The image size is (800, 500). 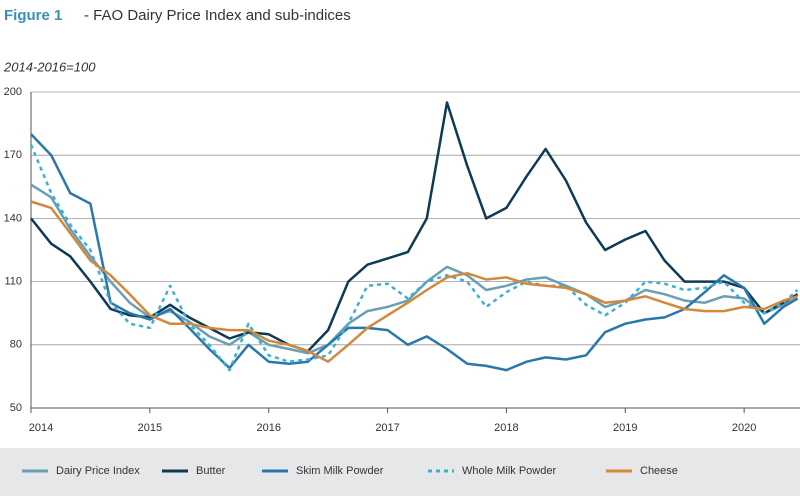 What do you see at coordinates (744, 428) in the screenshot?
I see `x-tick-label: 2020` at bounding box center [744, 428].